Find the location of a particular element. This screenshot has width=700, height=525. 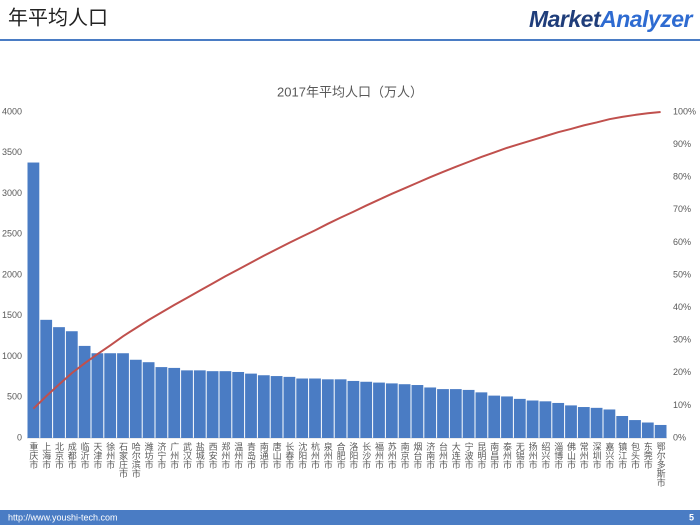

x-tick-label: 苏州市 is located at coordinates (392, 455).